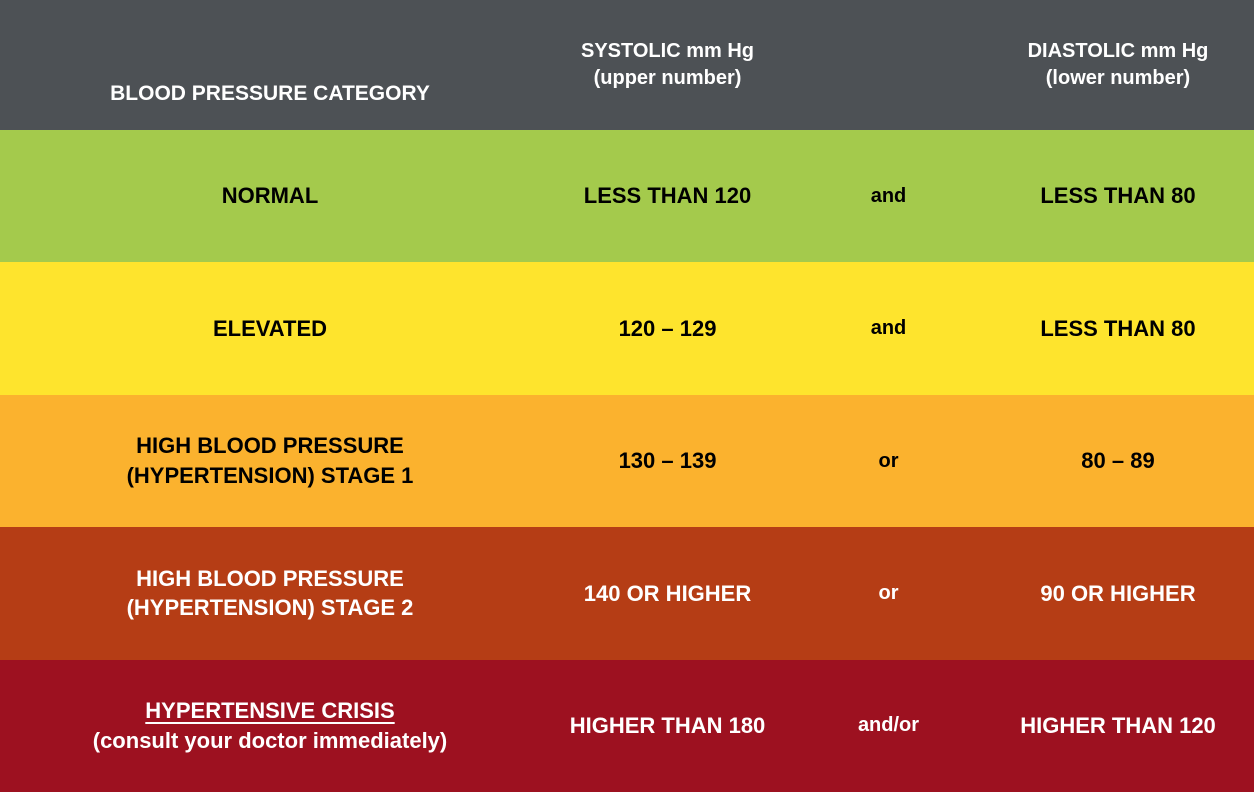 This screenshot has width=1254, height=792. What do you see at coordinates (270, 740) in the screenshot?
I see `category-subtext: (consult your doctor immediately)` at bounding box center [270, 740].